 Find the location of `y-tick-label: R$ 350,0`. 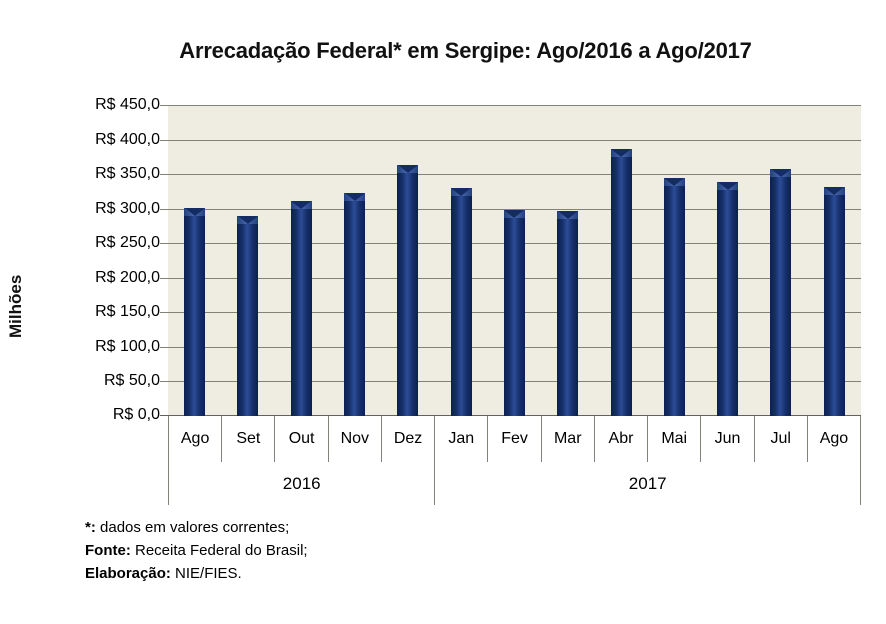

y-tick-label: R$ 350,0 is located at coordinates (127, 173).